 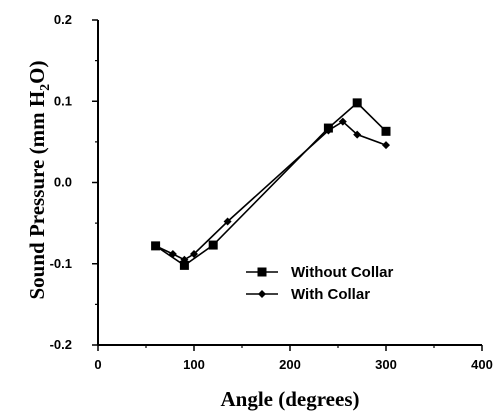 What do you see at coordinates (330, 294) in the screenshot?
I see `legend-label-with-collar: With Collar` at bounding box center [330, 294].